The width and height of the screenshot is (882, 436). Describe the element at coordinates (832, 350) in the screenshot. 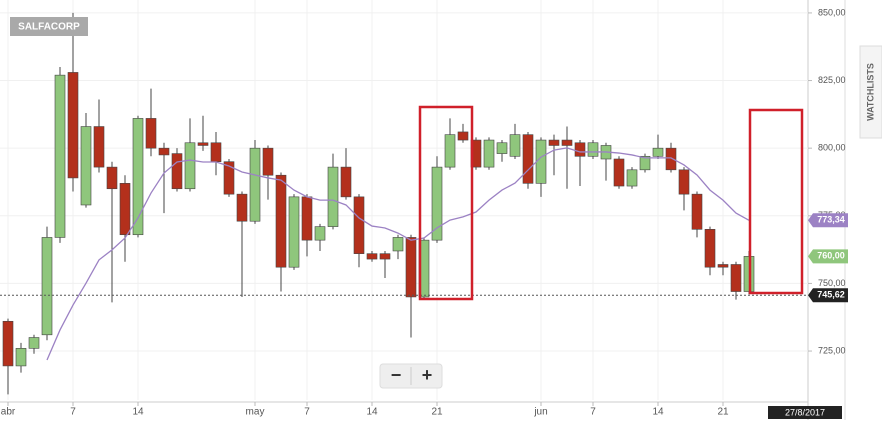

I see `y-tick-label: 725,00` at that location.